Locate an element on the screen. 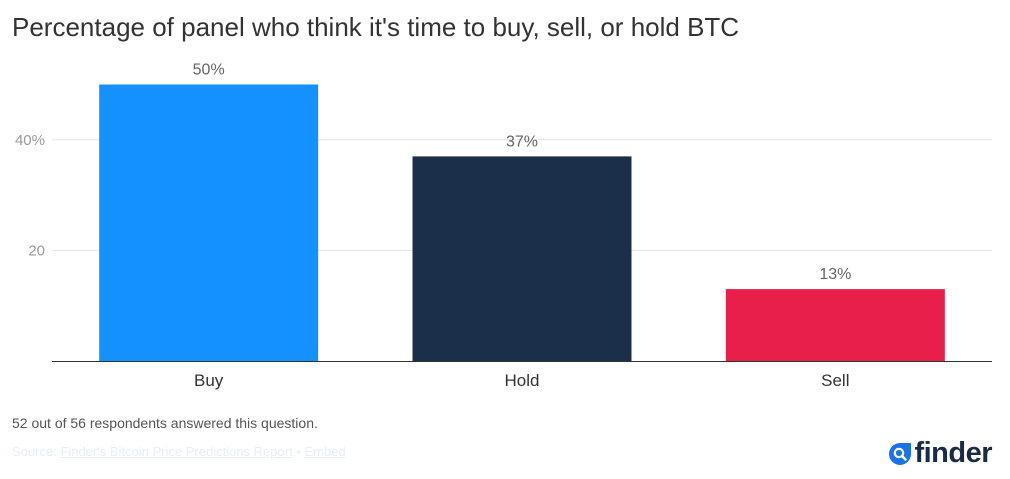  finder-logo: finder is located at coordinates (940, 453).